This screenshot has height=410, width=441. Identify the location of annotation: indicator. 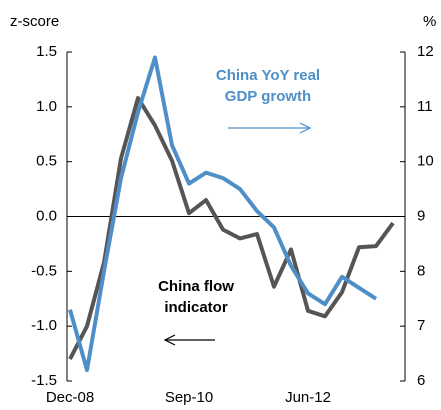
(196, 307).